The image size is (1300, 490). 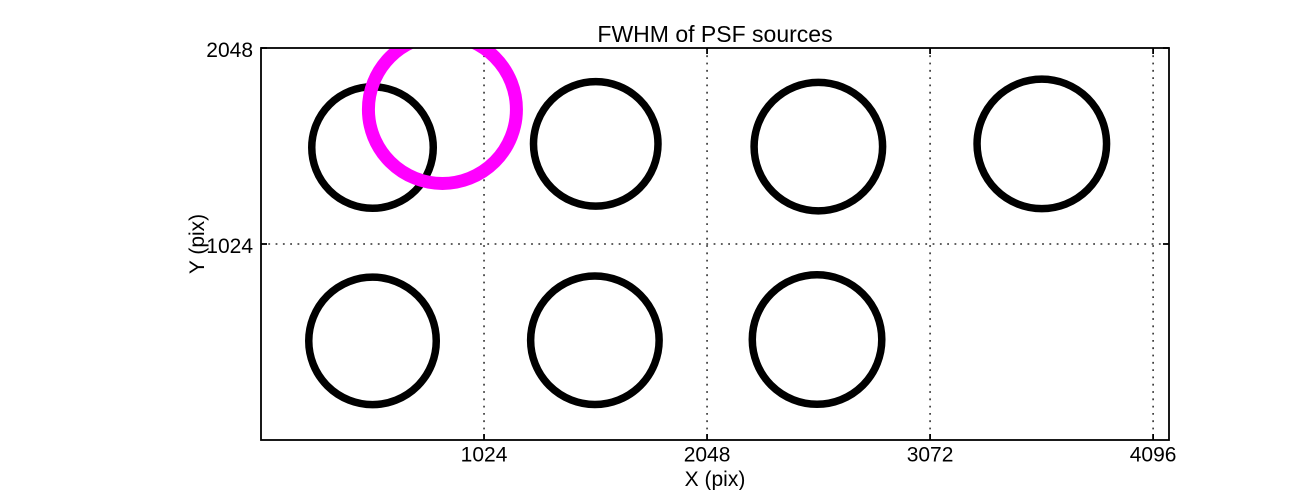 What do you see at coordinates (229, 50) in the screenshot?
I see `y-tick-label: 2048` at bounding box center [229, 50].